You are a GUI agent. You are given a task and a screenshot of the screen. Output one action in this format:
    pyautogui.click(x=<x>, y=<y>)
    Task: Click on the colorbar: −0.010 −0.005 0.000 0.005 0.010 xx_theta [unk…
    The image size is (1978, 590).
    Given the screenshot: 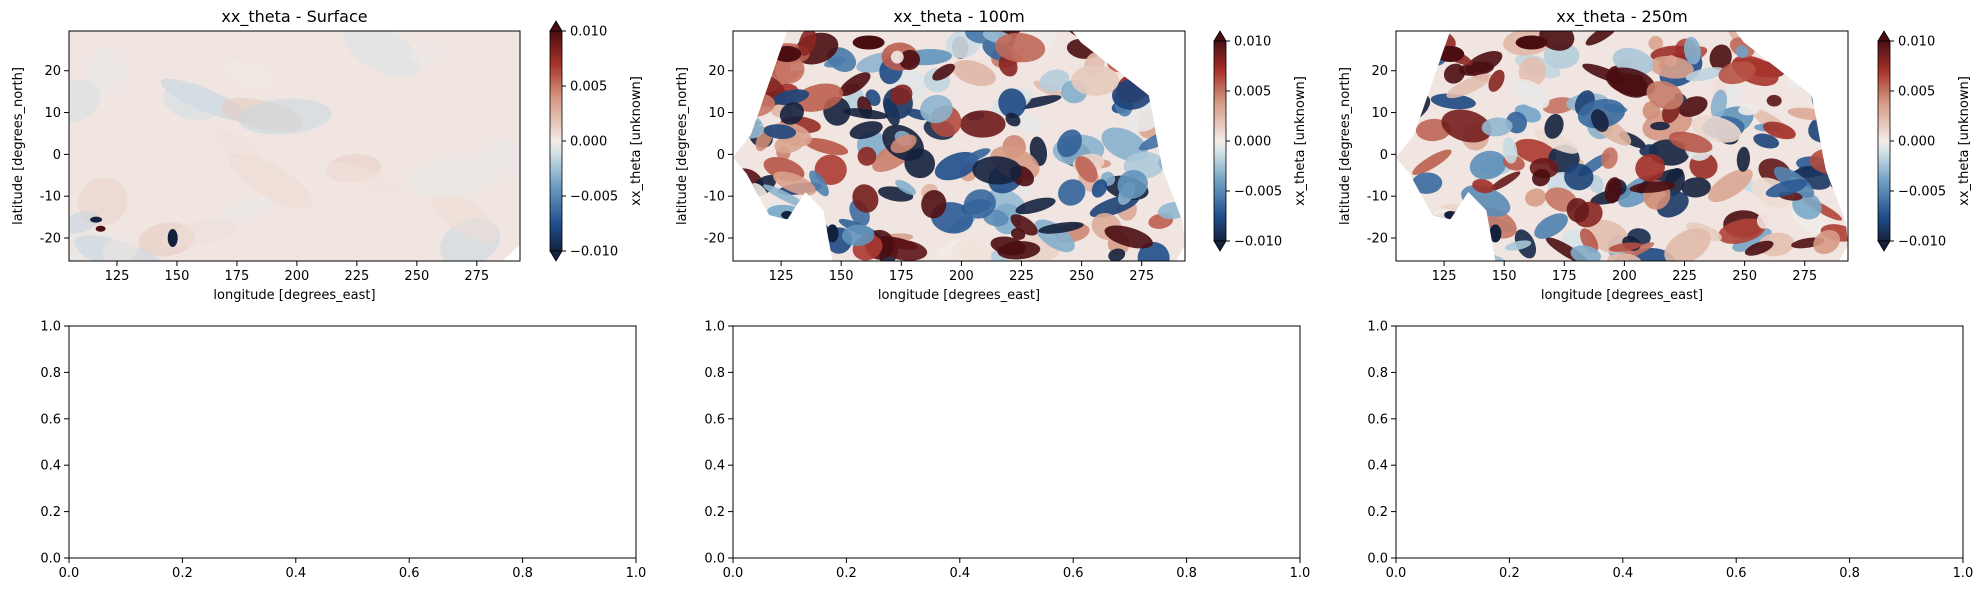 What is the action you would take?
    pyautogui.click(x=1924, y=141)
    